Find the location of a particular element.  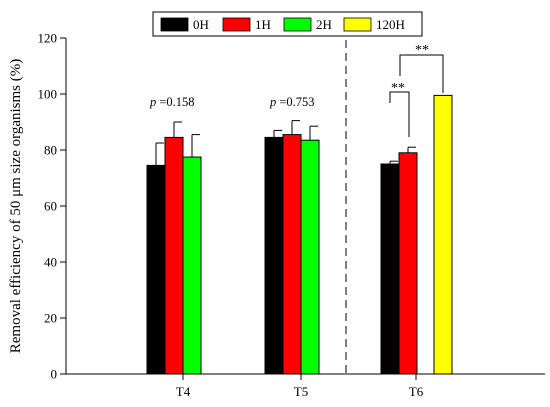

bar-T6-1H is located at coordinates (408, 263).